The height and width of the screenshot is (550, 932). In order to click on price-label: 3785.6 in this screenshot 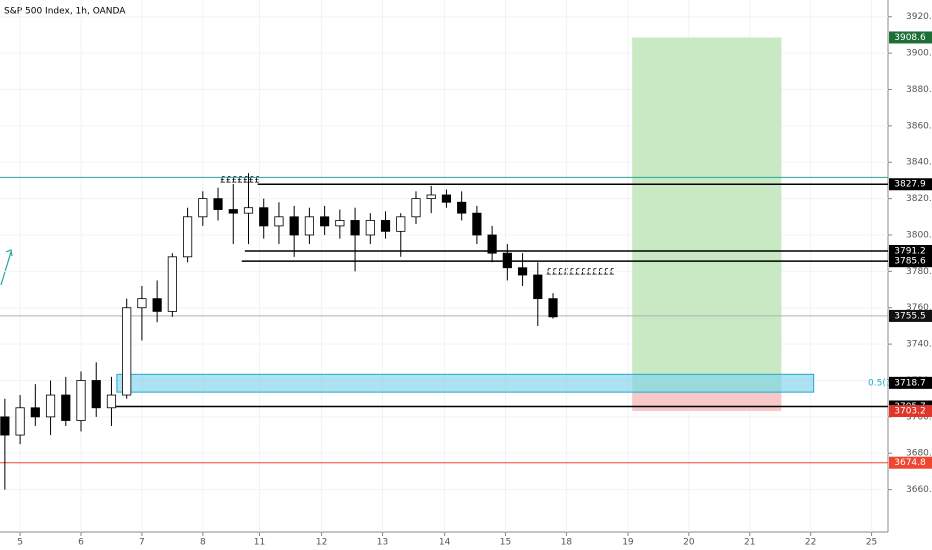, I will do `click(910, 262)`.